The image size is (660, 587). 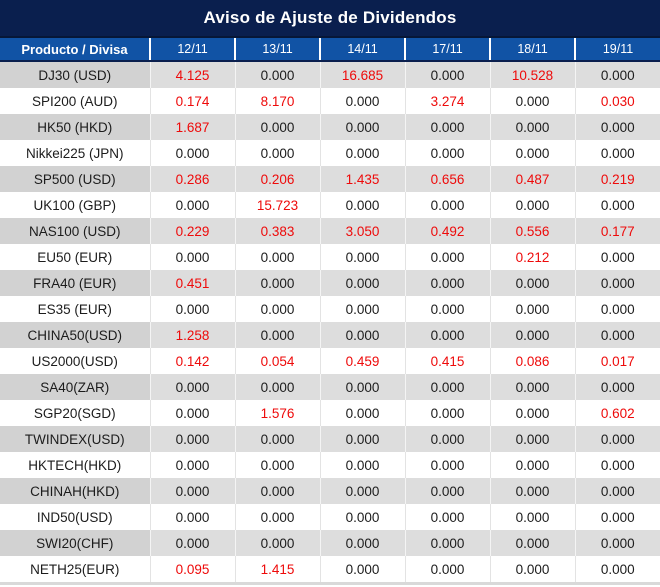 I want to click on dividend-value-cell: 0.219, so click(x=617, y=179).